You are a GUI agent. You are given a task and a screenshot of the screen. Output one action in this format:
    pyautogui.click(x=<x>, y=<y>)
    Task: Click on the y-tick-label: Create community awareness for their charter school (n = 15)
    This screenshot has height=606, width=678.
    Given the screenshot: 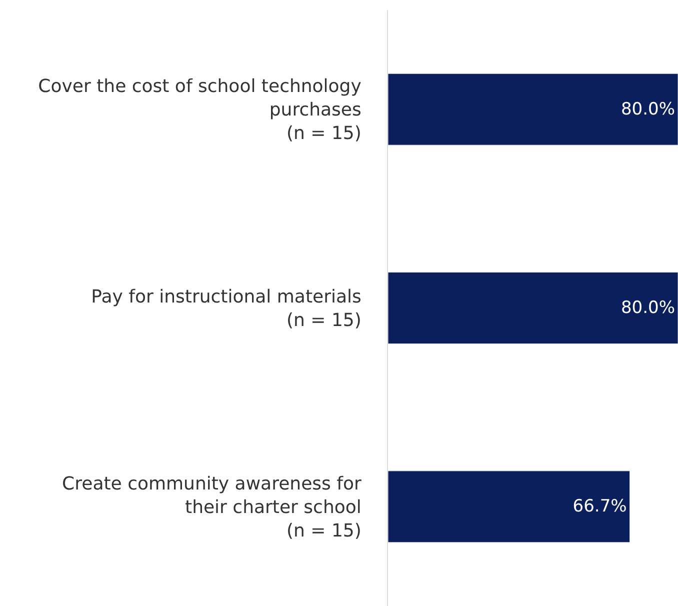 What is the action you would take?
    pyautogui.click(x=212, y=508)
    